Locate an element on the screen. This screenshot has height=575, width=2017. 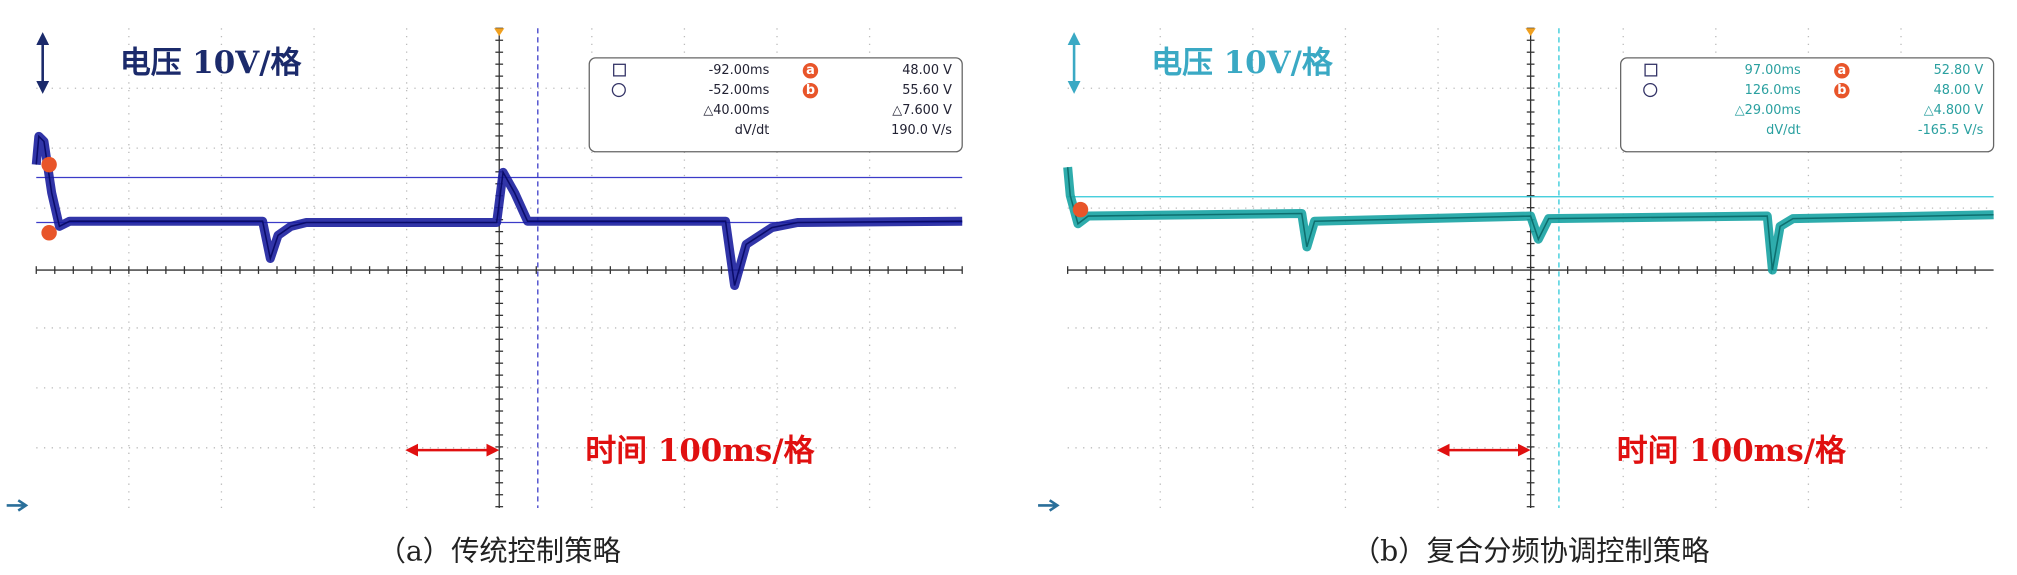
readout-time: △40.00ms is located at coordinates (736, 110).